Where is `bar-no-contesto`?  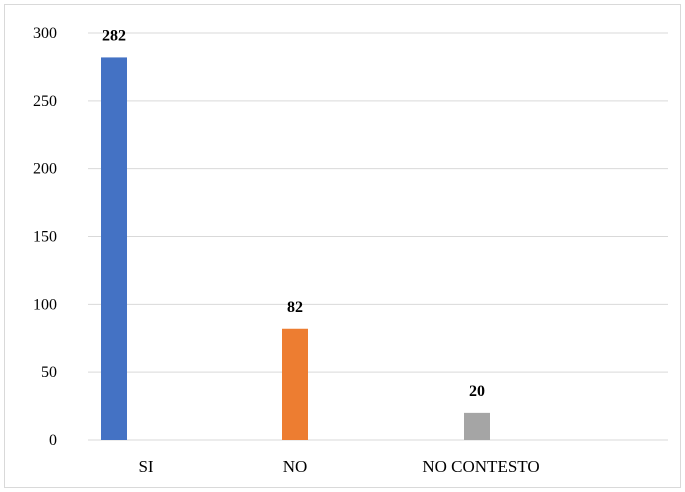 bar-no-contesto is located at coordinates (477, 426).